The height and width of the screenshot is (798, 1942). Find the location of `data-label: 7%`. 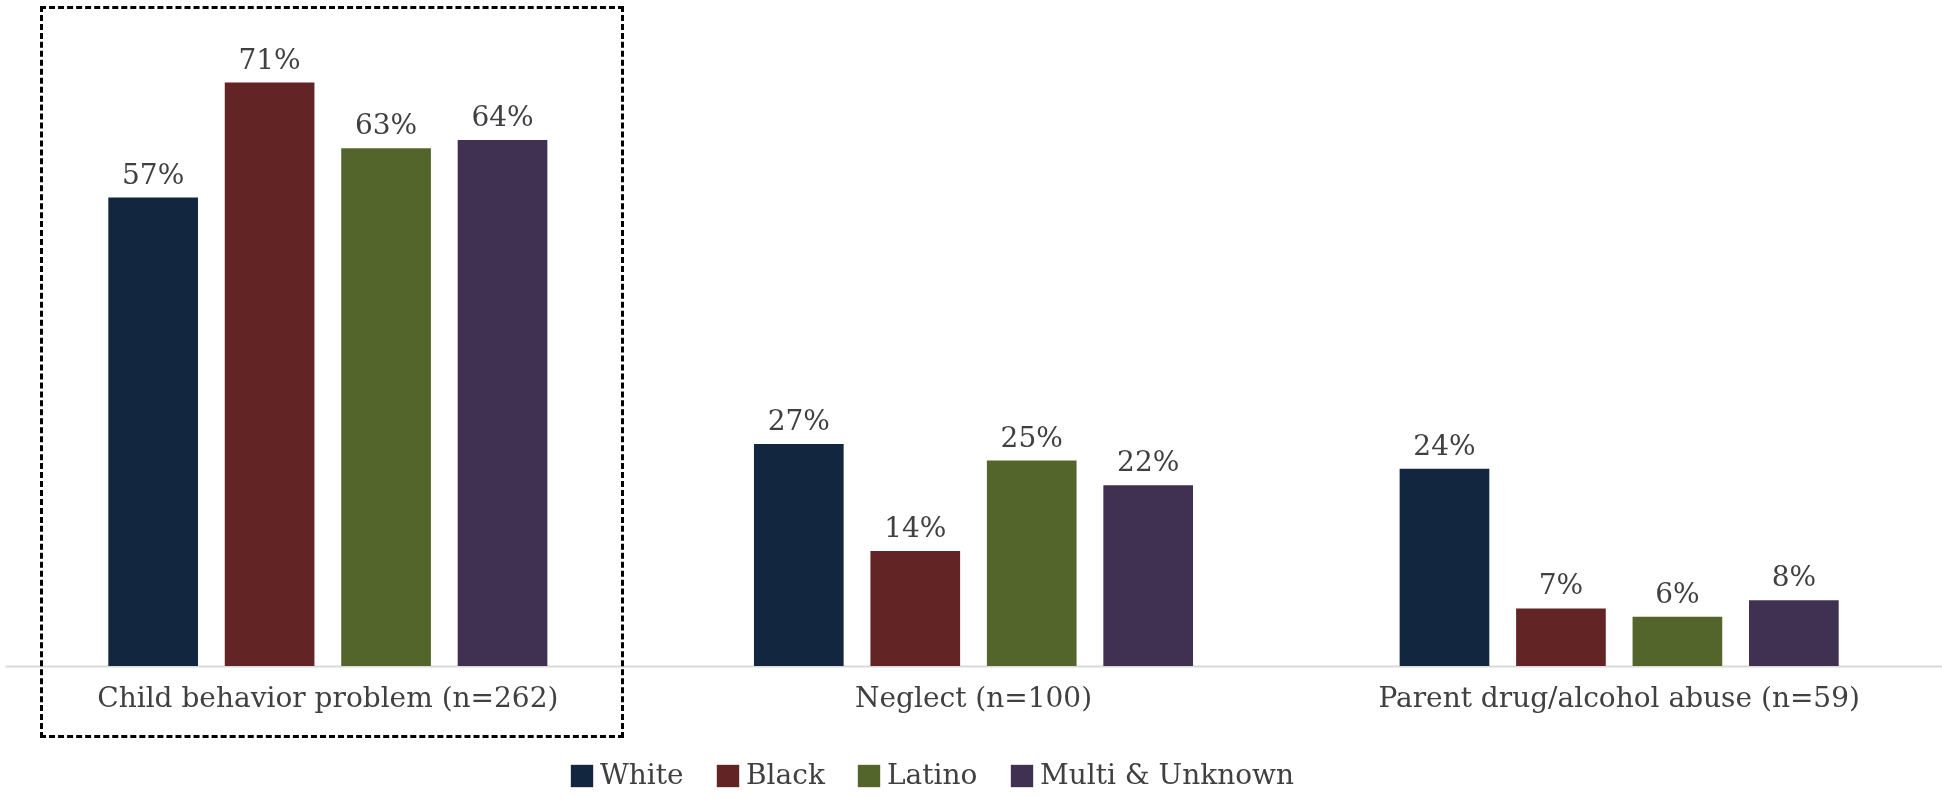

data-label: 7% is located at coordinates (1561, 585).